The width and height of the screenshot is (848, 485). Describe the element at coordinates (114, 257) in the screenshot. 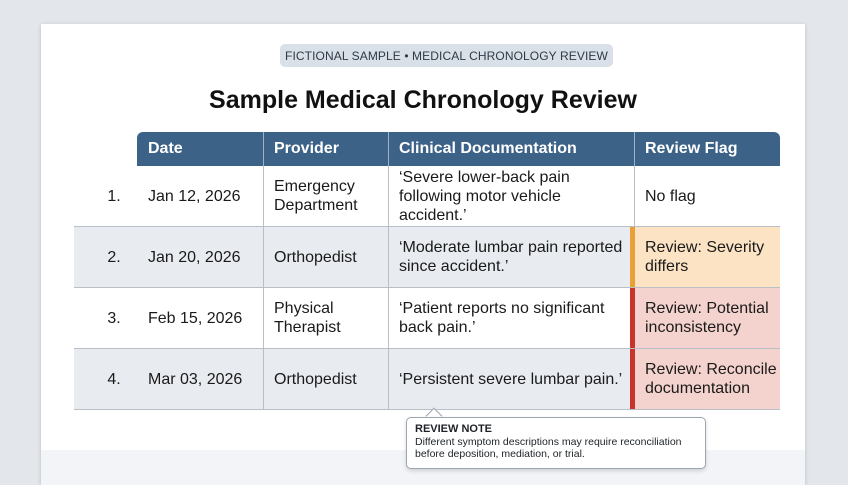

I see `row-number: 2.` at that location.